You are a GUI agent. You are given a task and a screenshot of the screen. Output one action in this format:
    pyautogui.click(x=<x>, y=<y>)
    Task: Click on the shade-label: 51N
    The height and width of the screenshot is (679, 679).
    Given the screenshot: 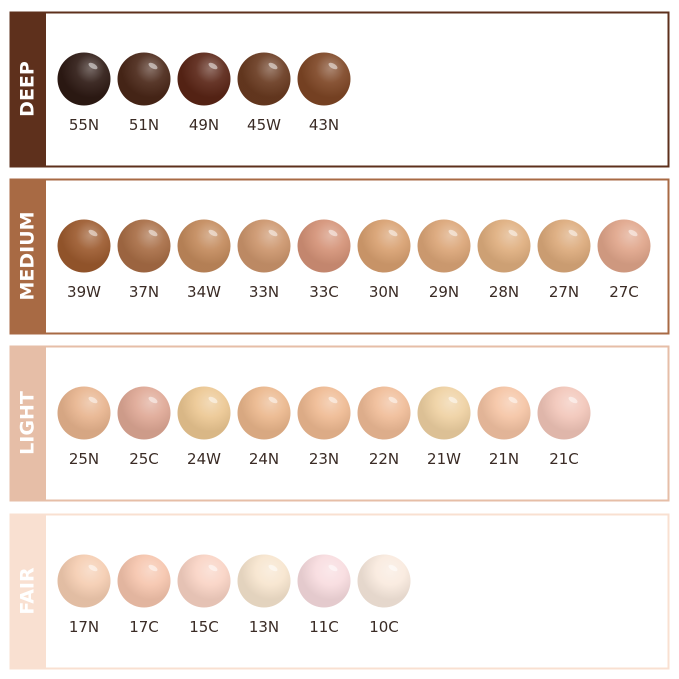 What is the action you would take?
    pyautogui.click(x=144, y=125)
    